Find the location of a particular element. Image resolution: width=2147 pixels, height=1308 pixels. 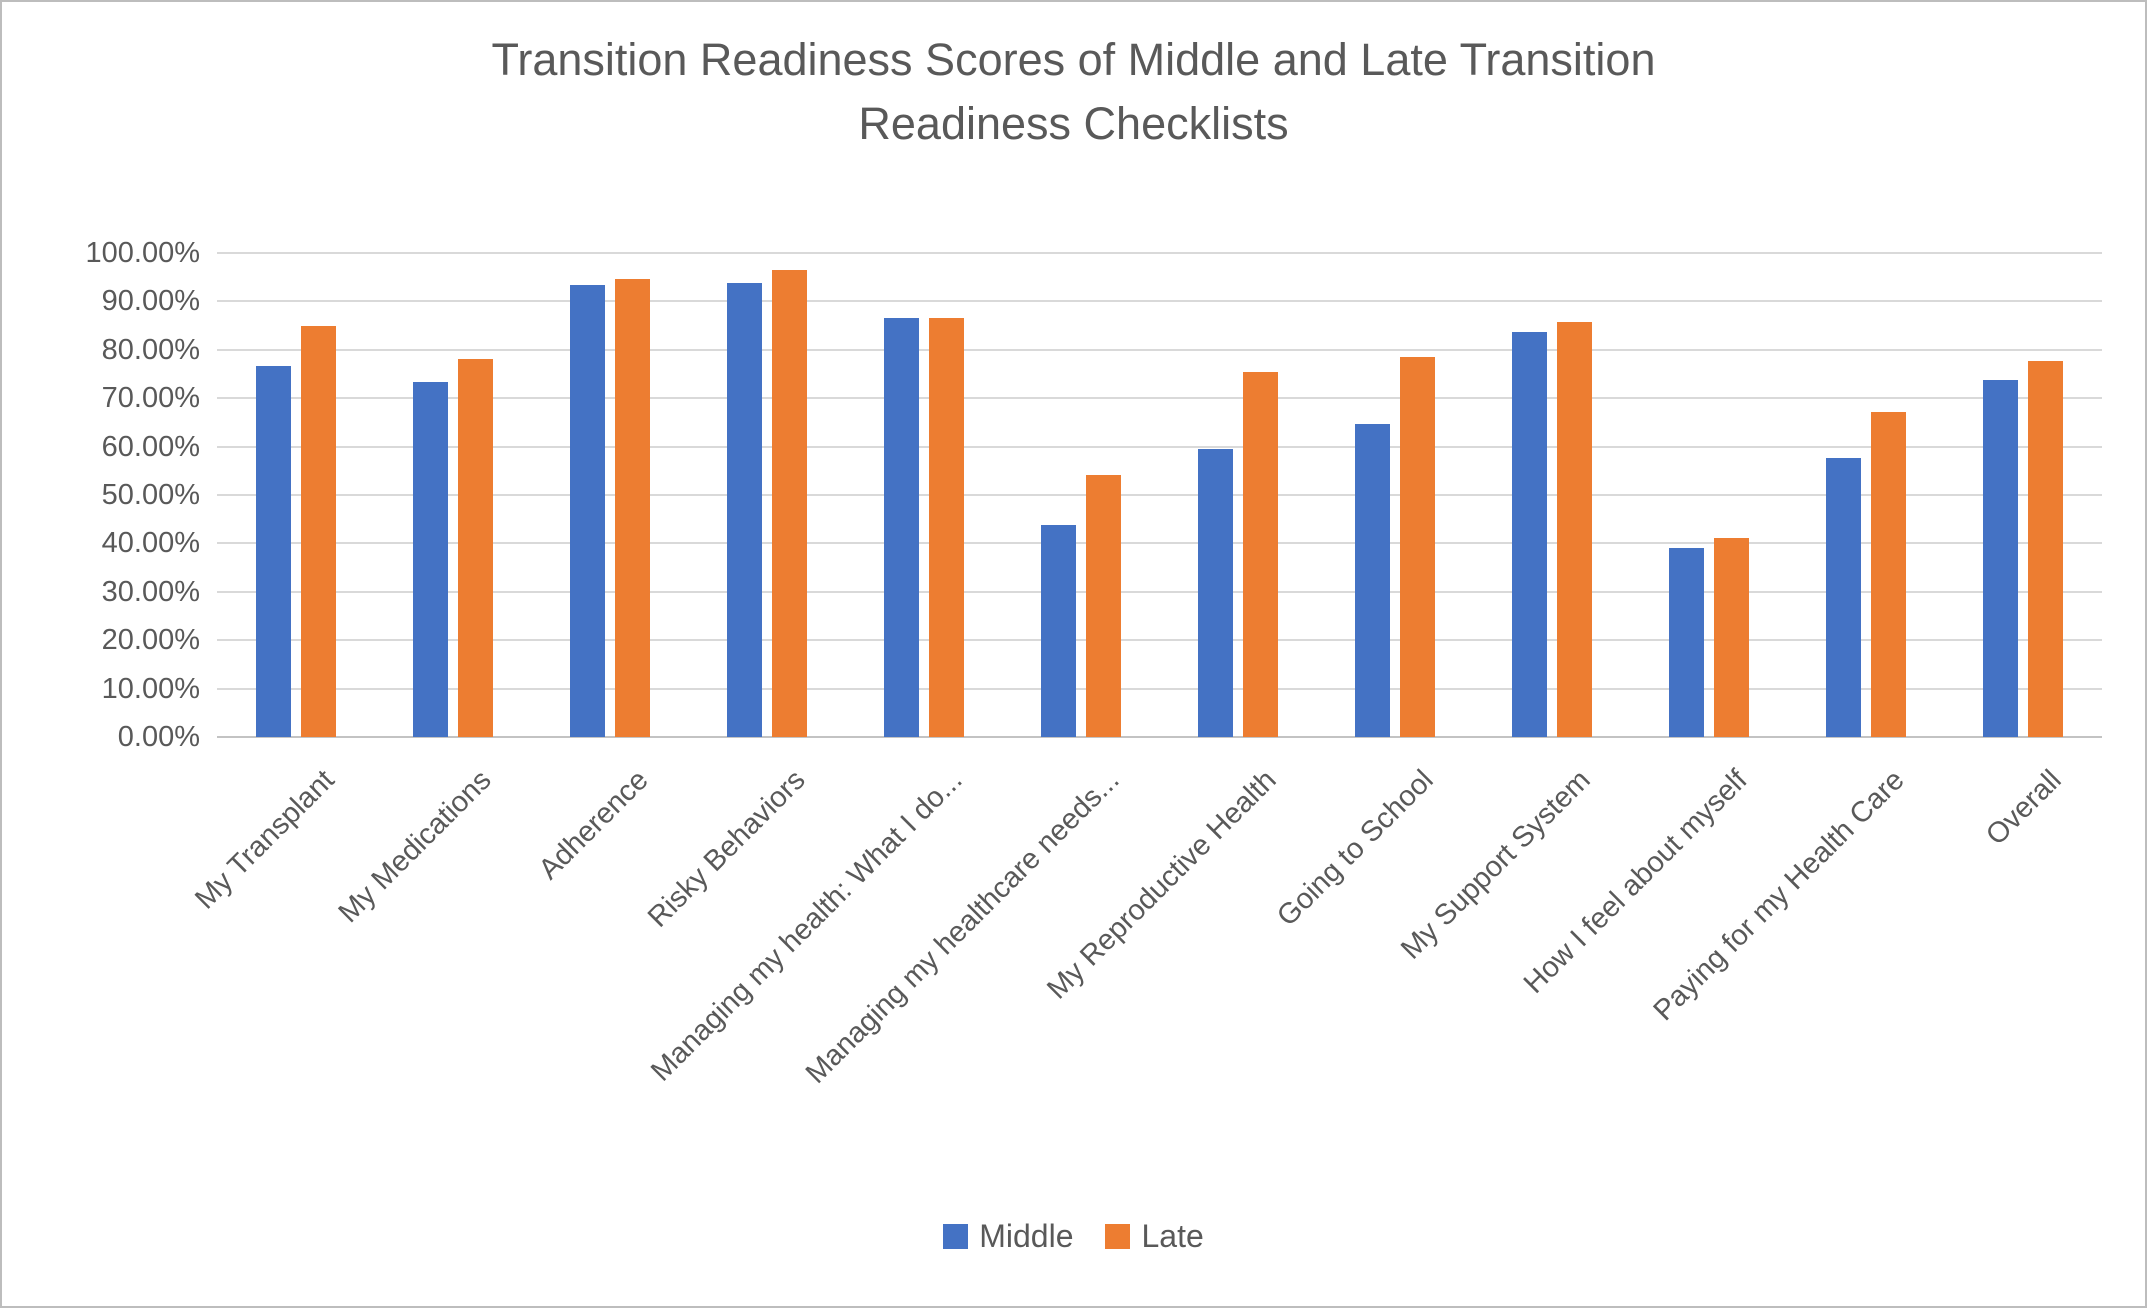

y-axis-tick-label: 20.00% is located at coordinates (150, 640).